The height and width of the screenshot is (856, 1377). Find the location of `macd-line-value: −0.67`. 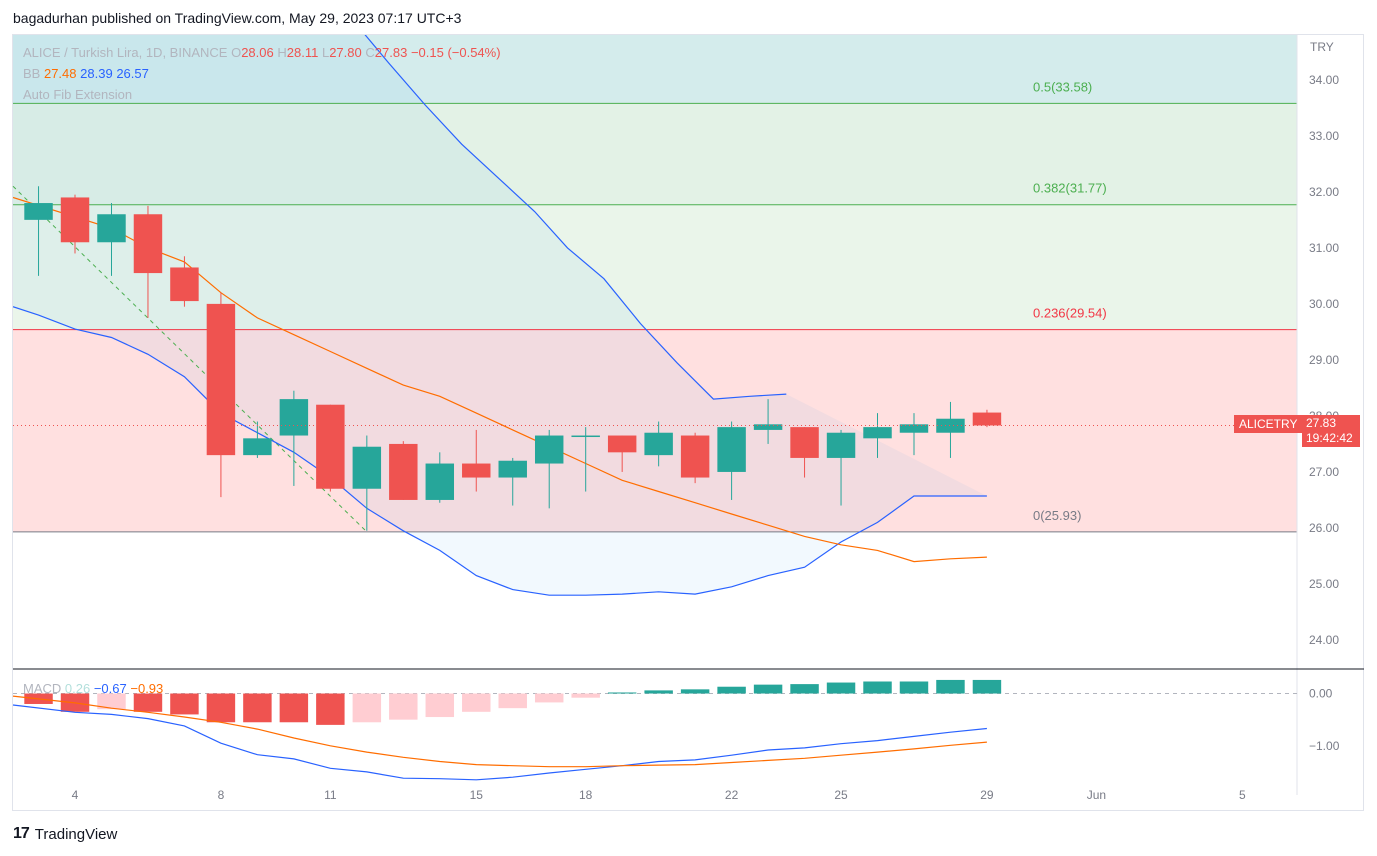

macd-line-value: −0.67 is located at coordinates (110, 688).